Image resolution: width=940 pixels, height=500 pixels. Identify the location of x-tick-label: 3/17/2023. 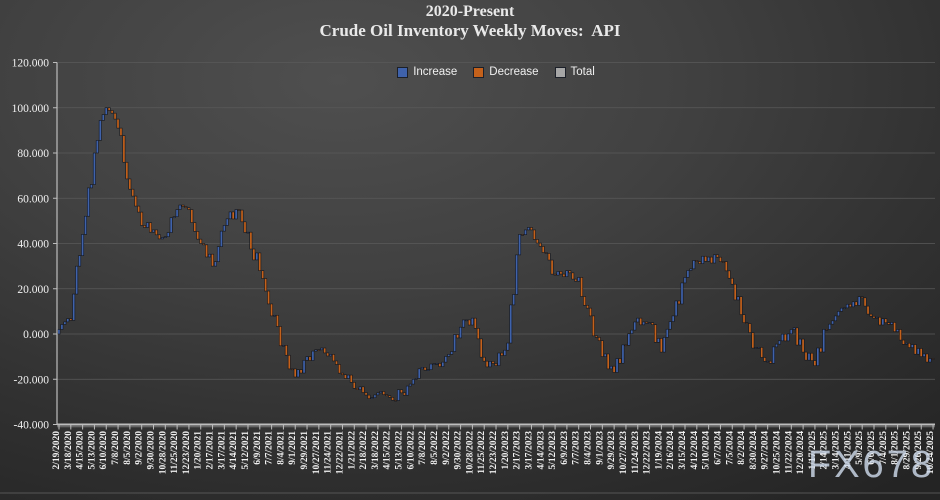
(530, 450).